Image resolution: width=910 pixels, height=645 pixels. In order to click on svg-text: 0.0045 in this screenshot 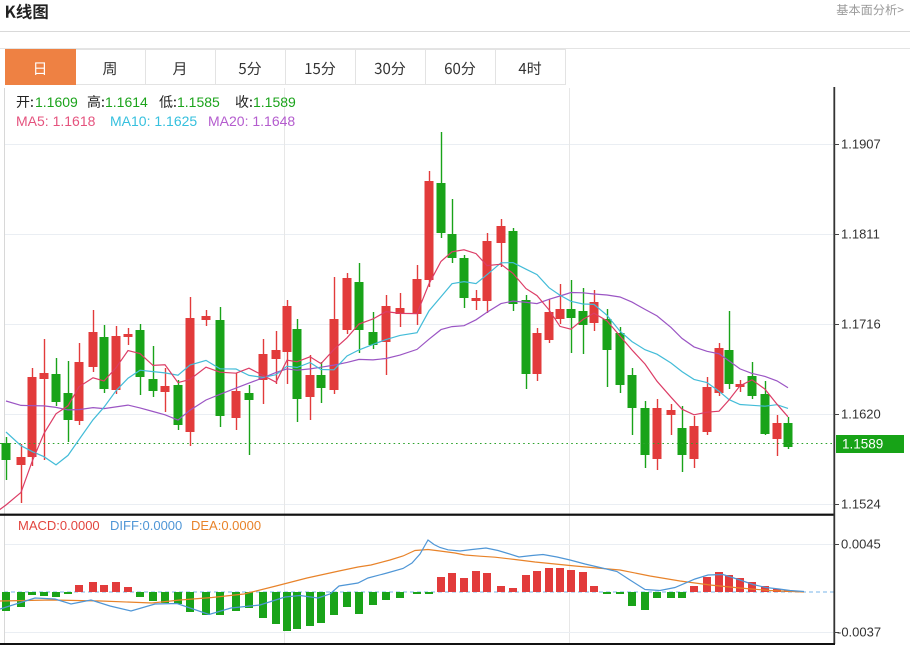, I will do `click(861, 544)`.